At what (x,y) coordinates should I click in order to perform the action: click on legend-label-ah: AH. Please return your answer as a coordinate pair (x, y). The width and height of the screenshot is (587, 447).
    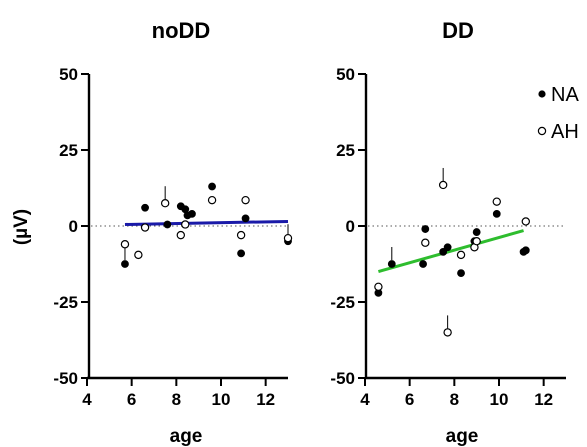
    Looking at the image, I should click on (565, 132).